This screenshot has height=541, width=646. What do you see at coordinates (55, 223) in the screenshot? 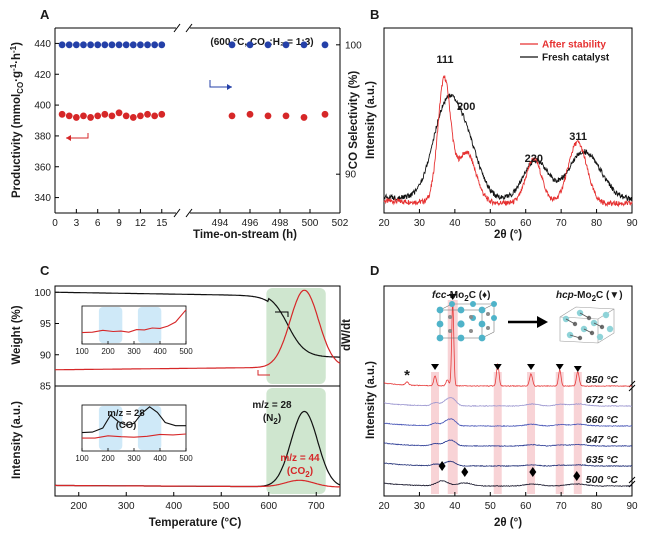
I see `panel-a-x-tick-label: 0` at bounding box center [55, 223].